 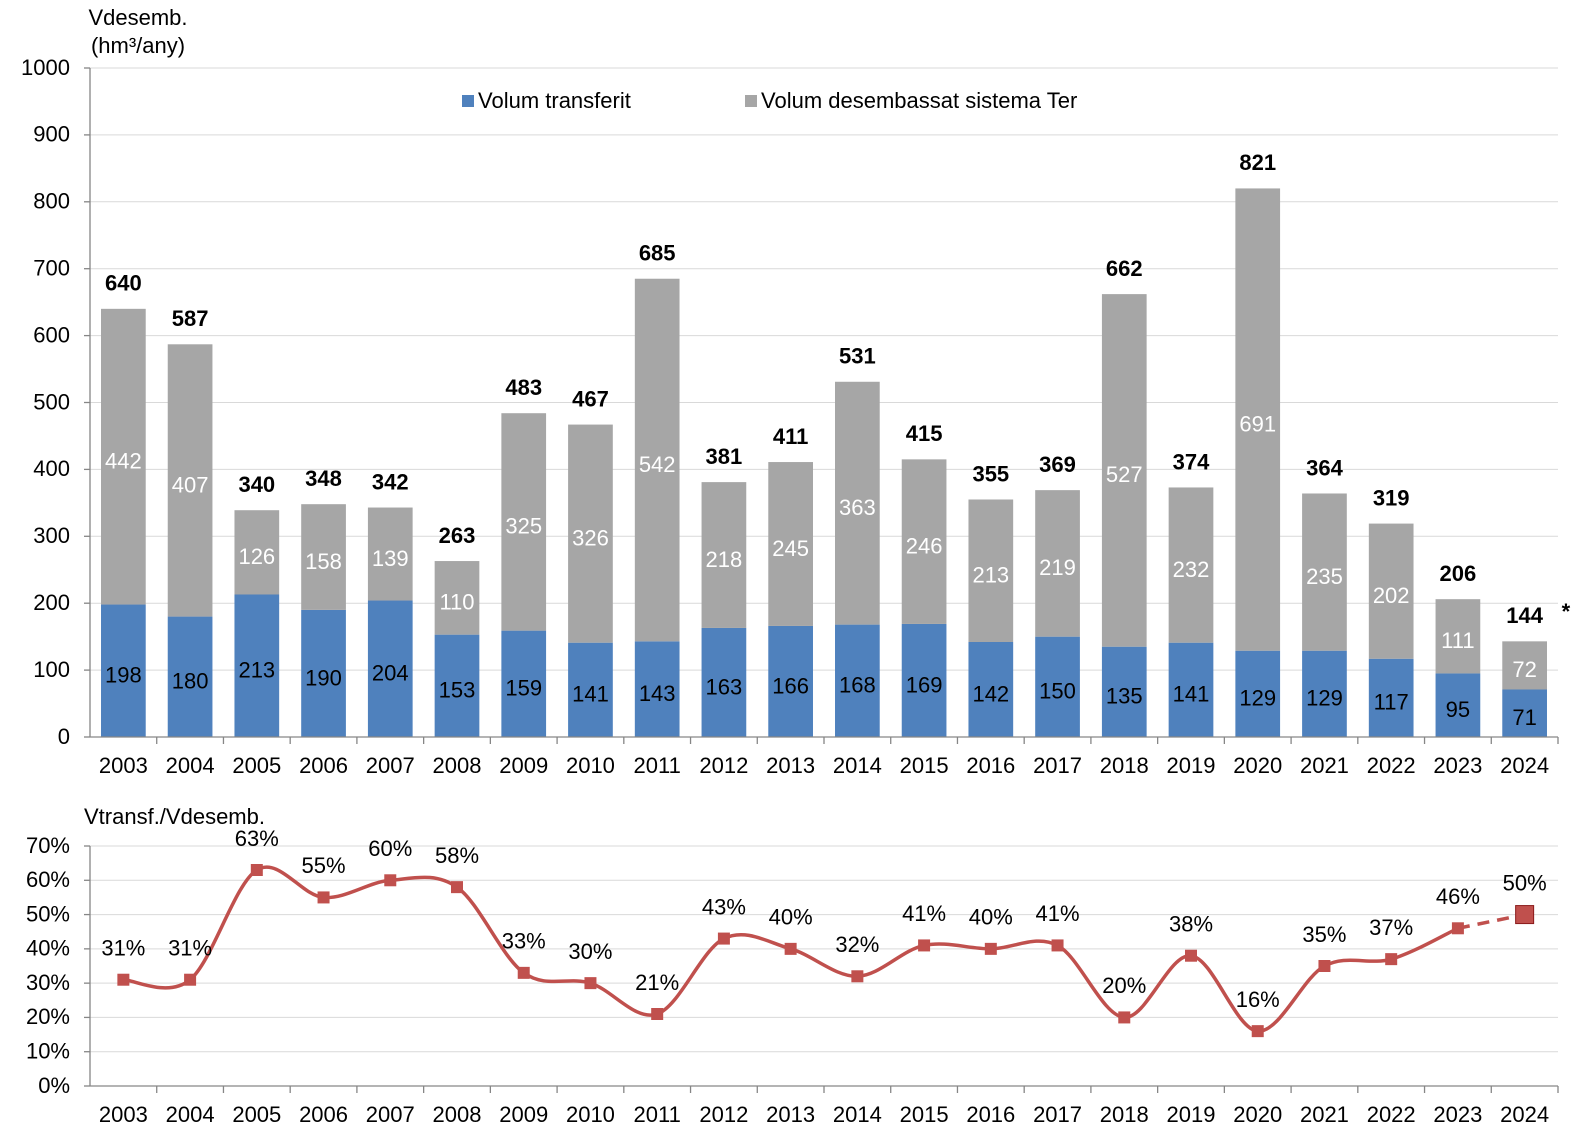 I want to click on y-tick-label: 40%, so click(x=48, y=948).